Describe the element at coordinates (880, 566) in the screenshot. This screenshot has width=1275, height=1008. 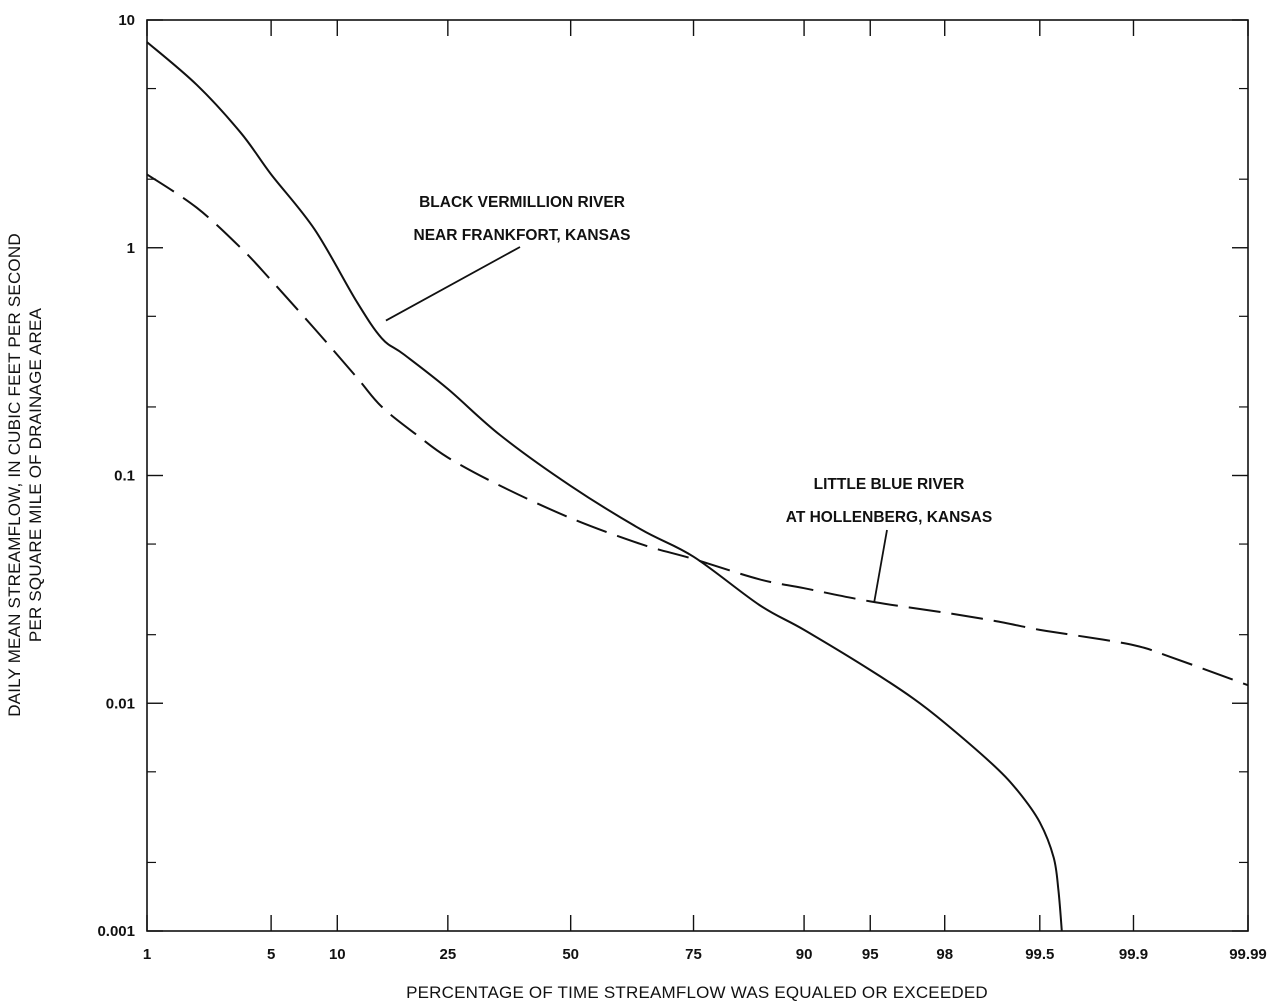
I see `leader-line-little-blue` at that location.